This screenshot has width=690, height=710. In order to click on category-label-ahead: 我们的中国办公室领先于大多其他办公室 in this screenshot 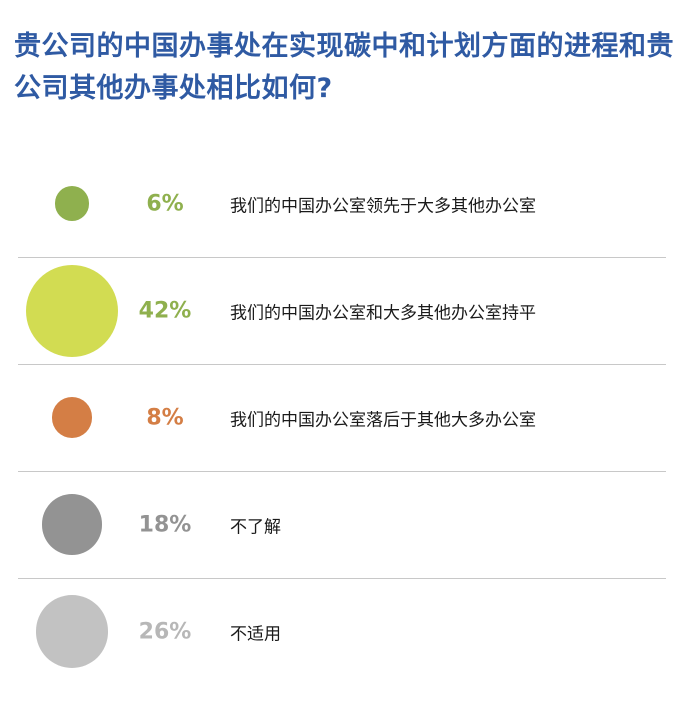, I will do `click(383, 206)`.